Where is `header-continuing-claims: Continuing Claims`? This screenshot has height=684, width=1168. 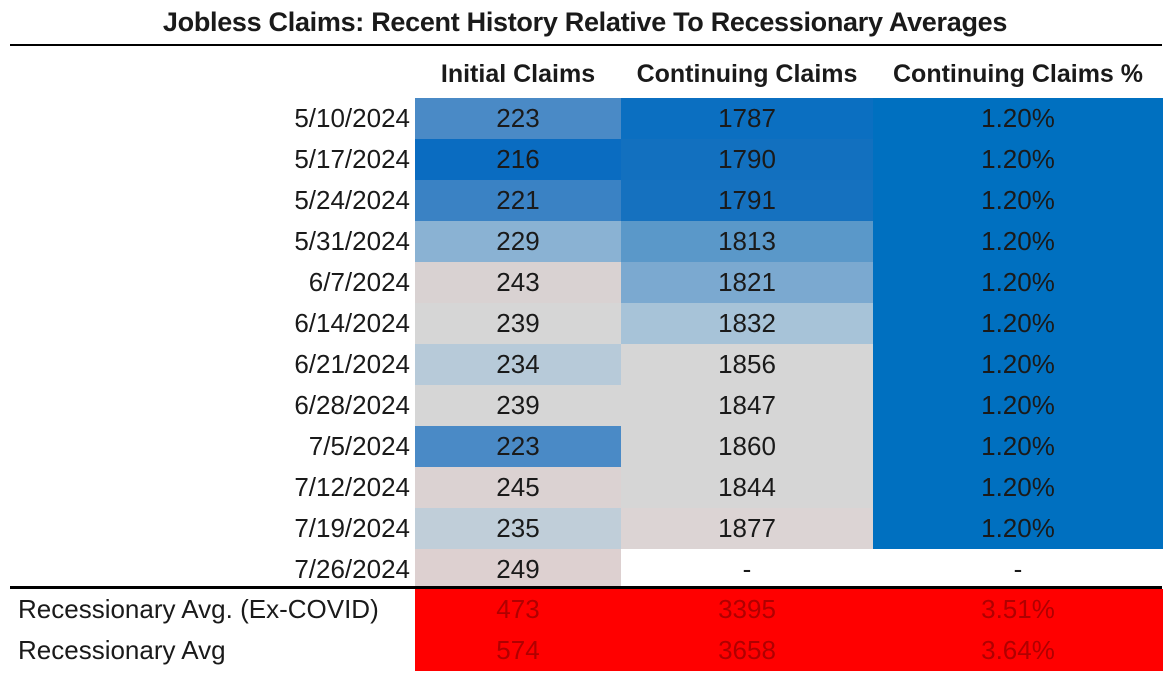 header-continuing-claims: Continuing Claims is located at coordinates (747, 74).